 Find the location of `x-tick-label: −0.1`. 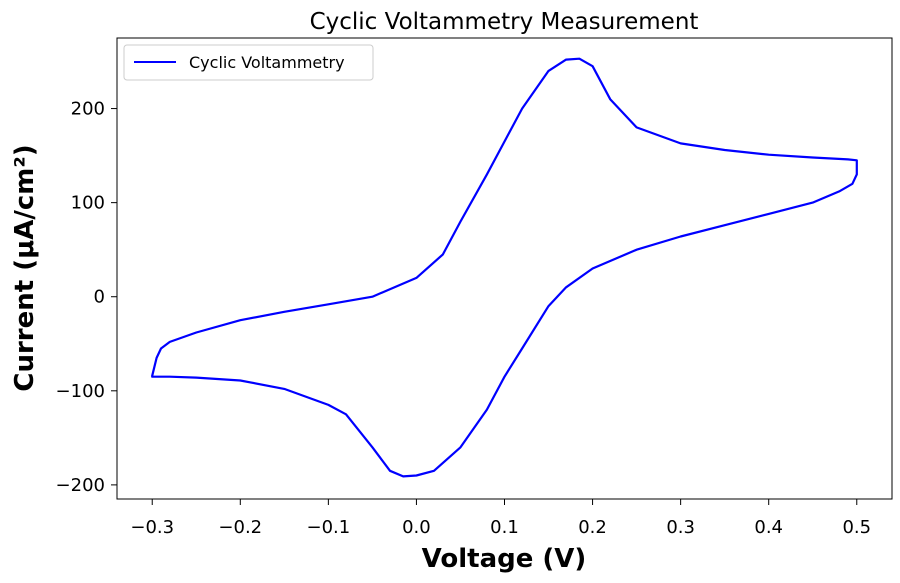

x-tick-label: −0.1 is located at coordinates (329, 527).